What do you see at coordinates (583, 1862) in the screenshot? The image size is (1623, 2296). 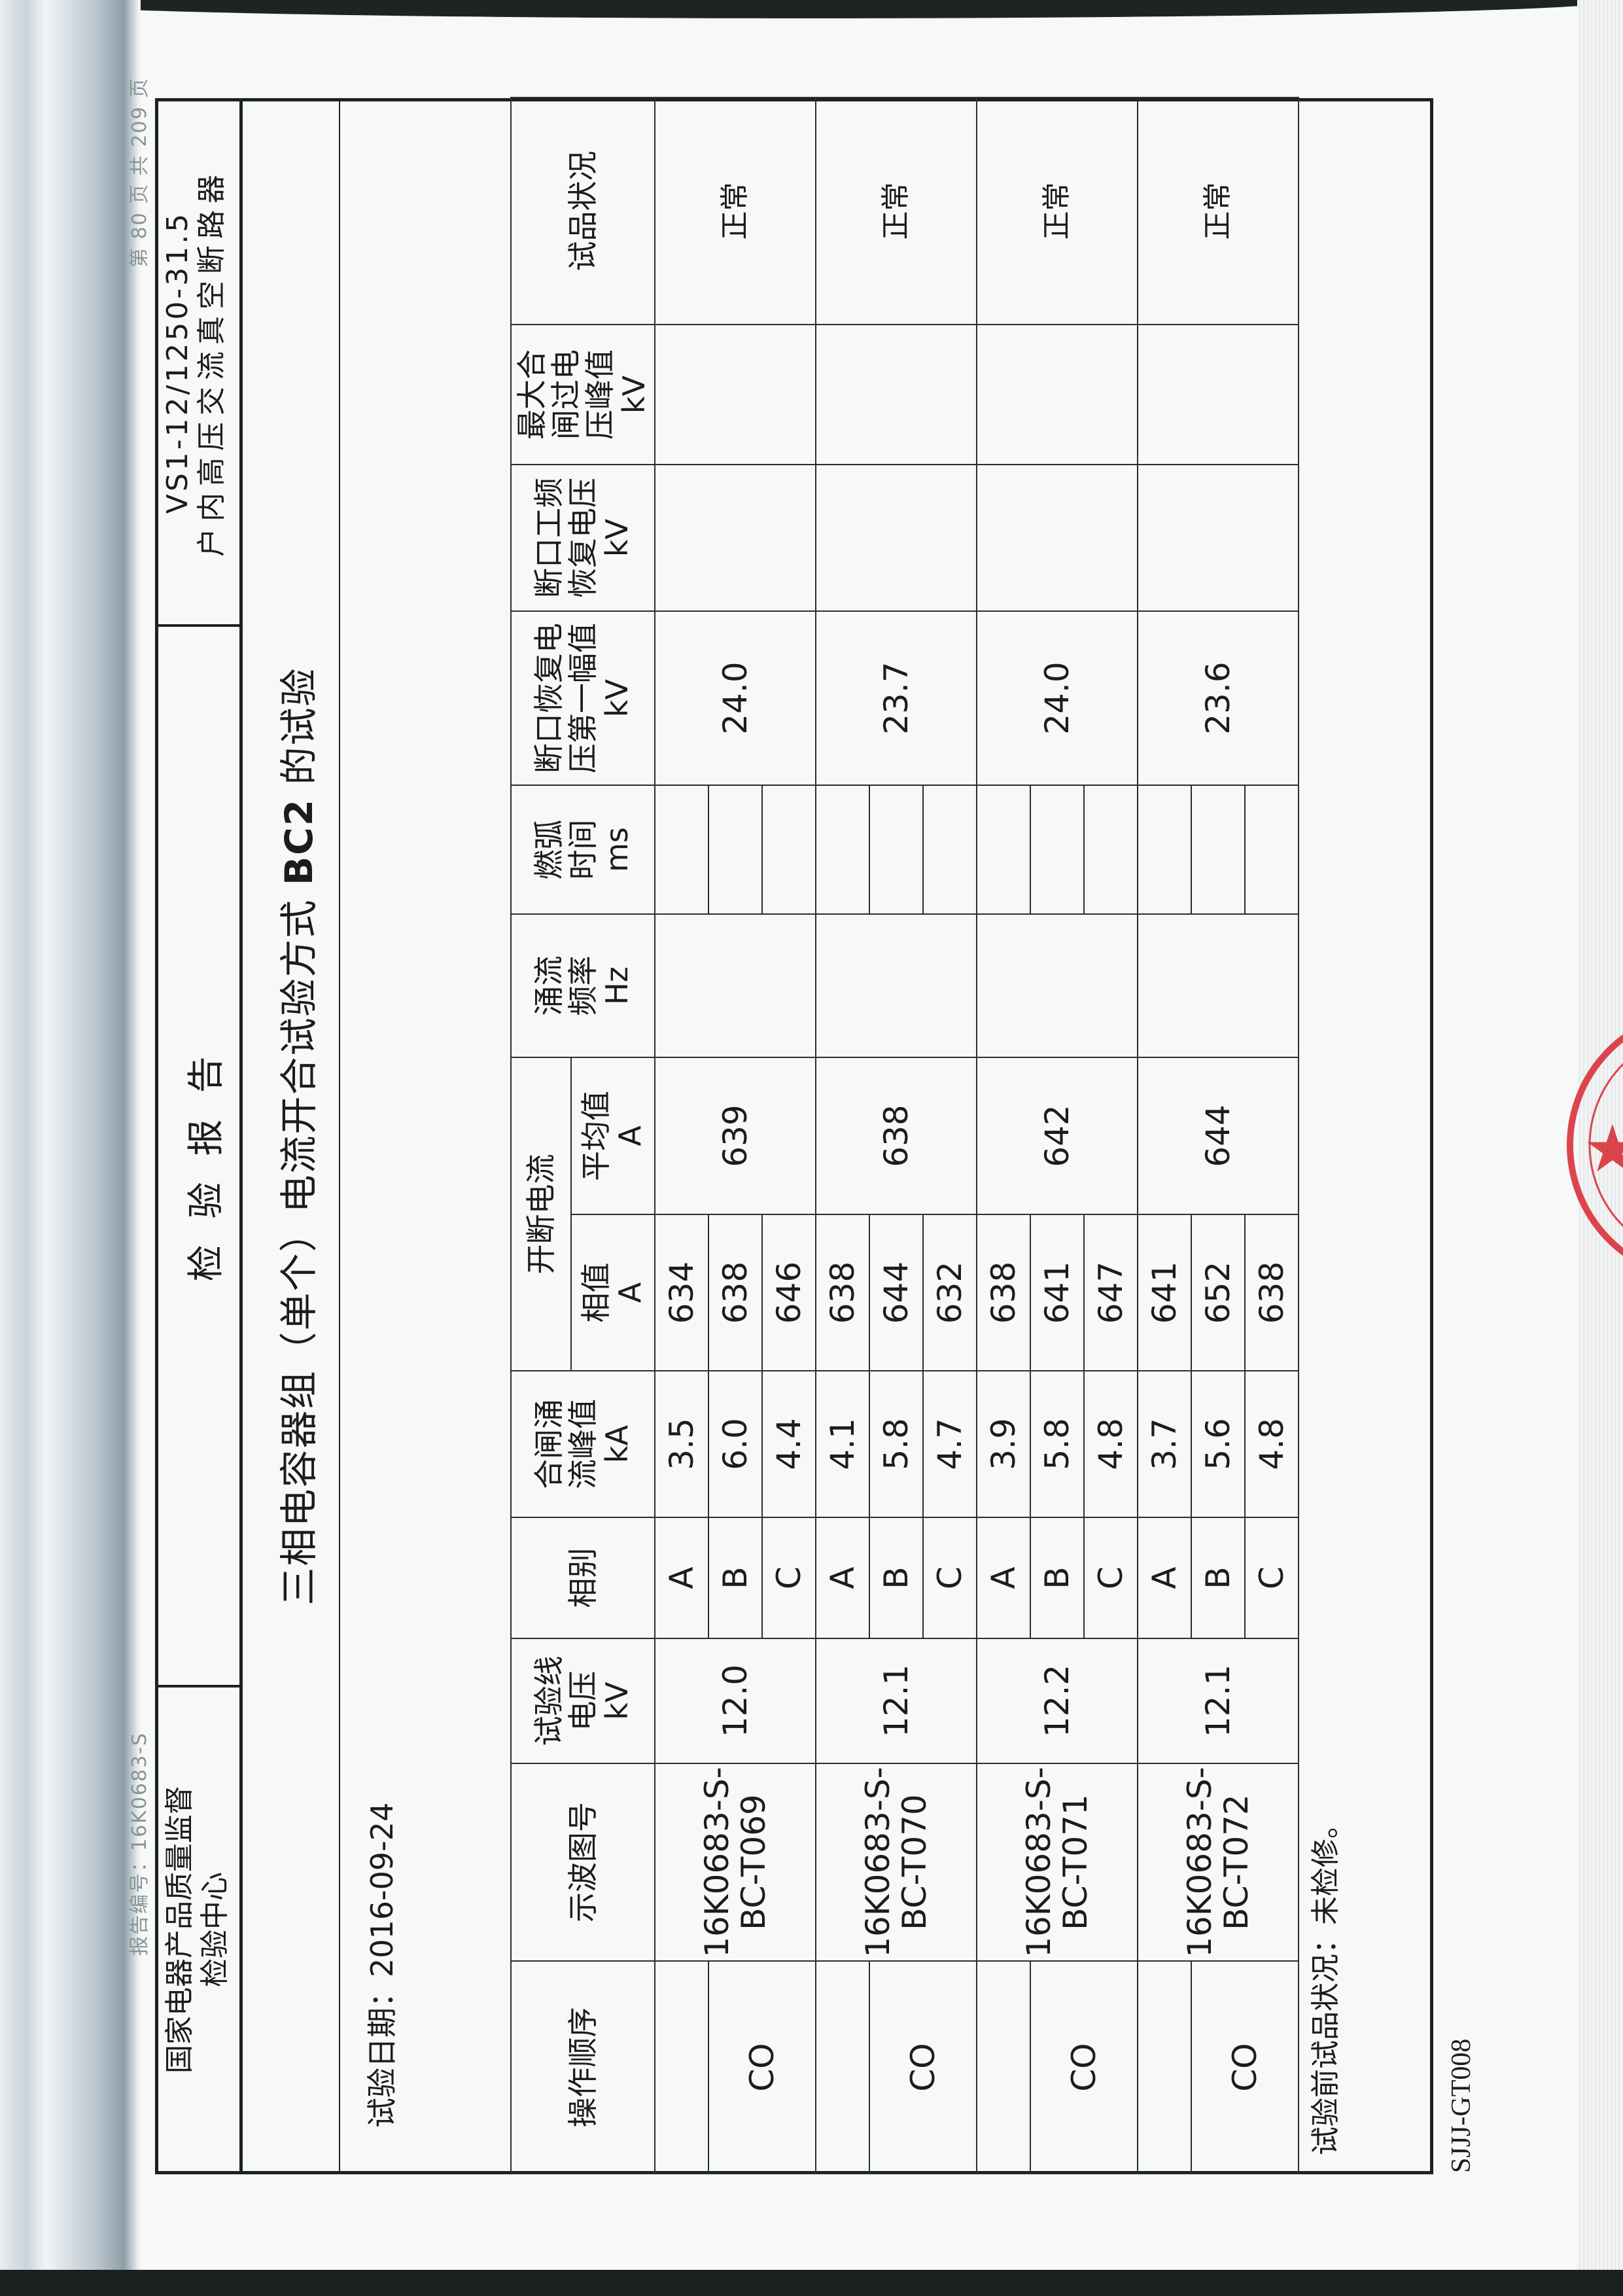 I see `col-oscillogram: 示波图号` at bounding box center [583, 1862].